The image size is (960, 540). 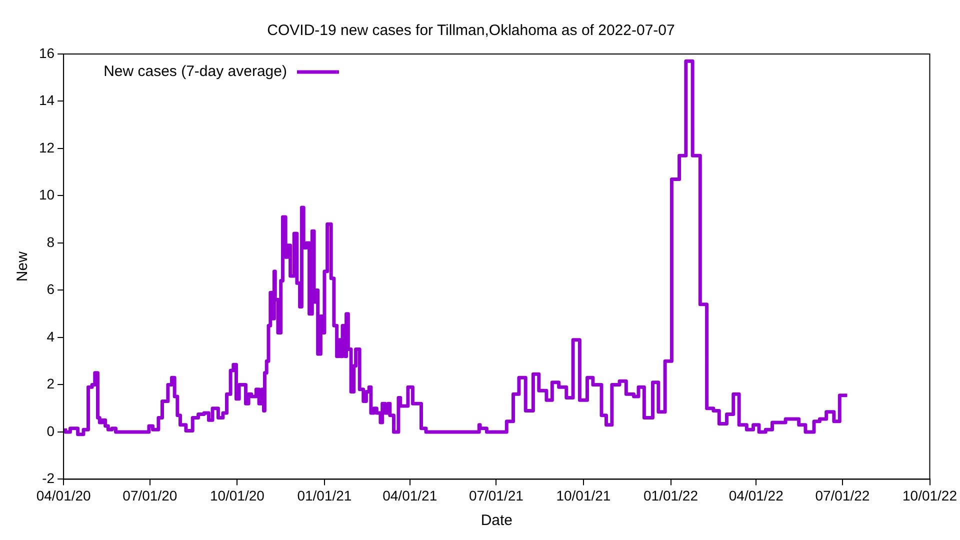 What do you see at coordinates (756, 495) in the screenshot?
I see `x-tick-label: 04/01/22` at bounding box center [756, 495].